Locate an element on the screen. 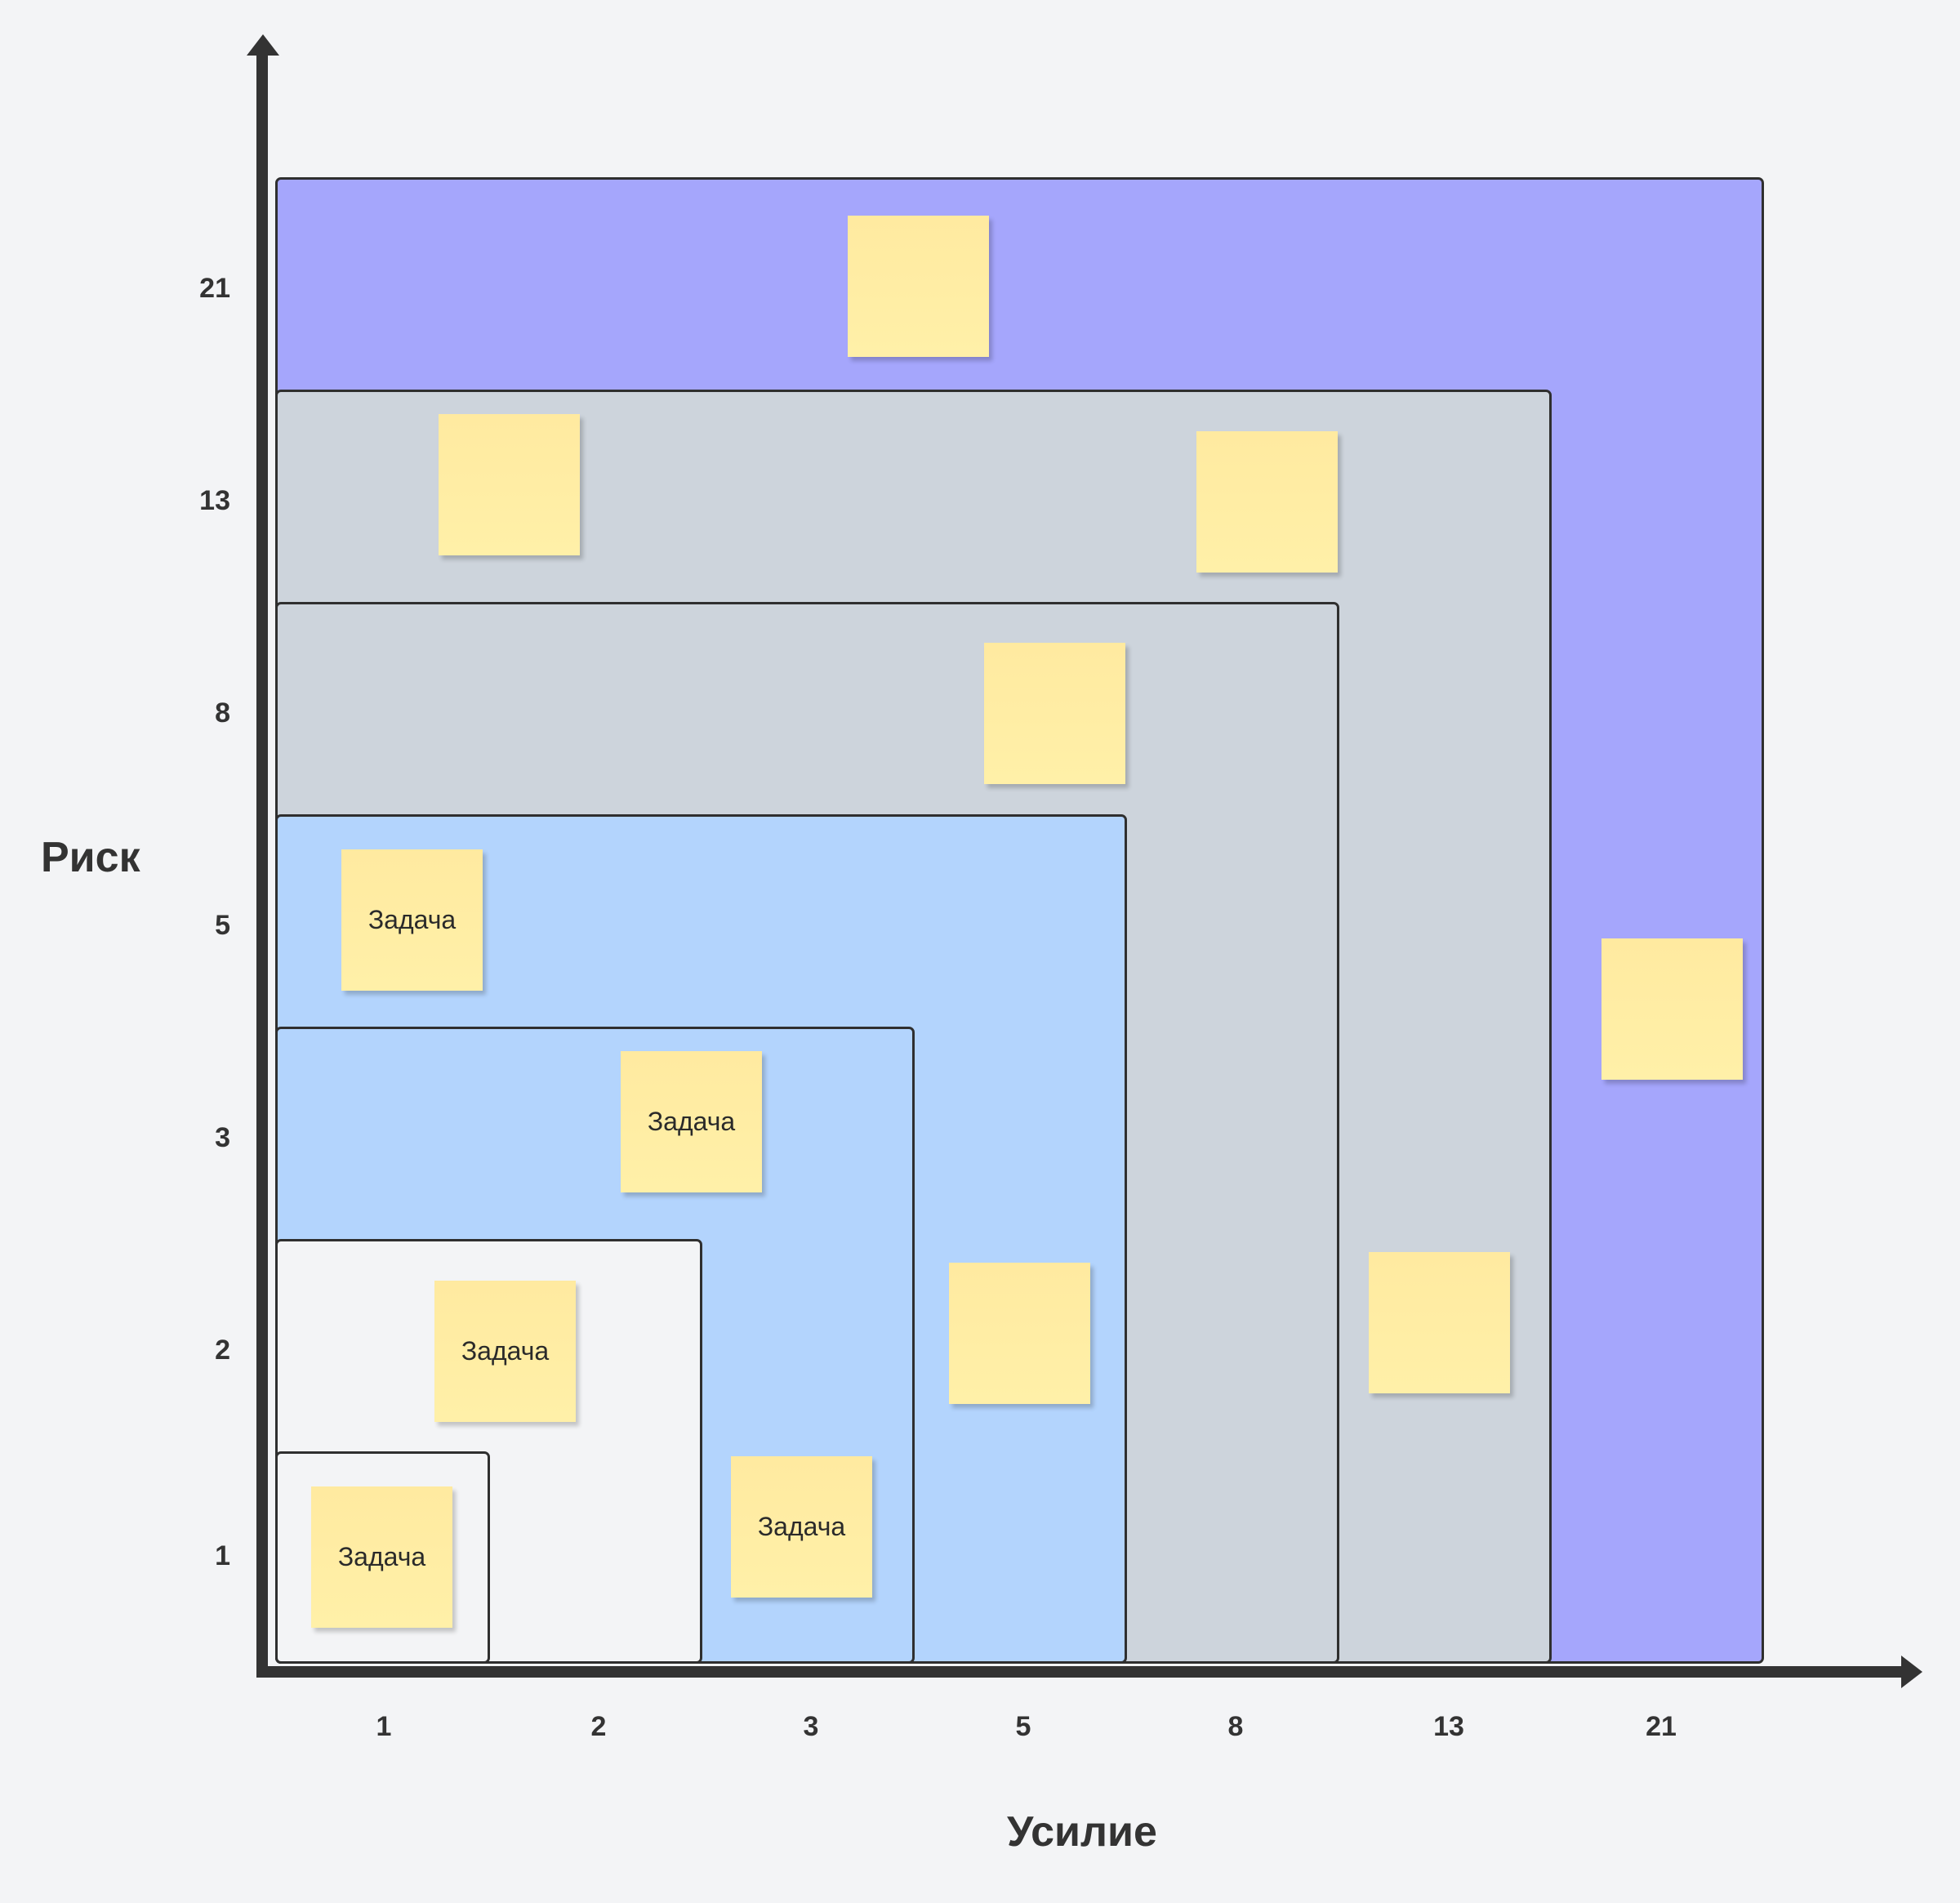 This screenshot has width=1960, height=1903. x-tick-label: 21 is located at coordinates (1661, 1727).